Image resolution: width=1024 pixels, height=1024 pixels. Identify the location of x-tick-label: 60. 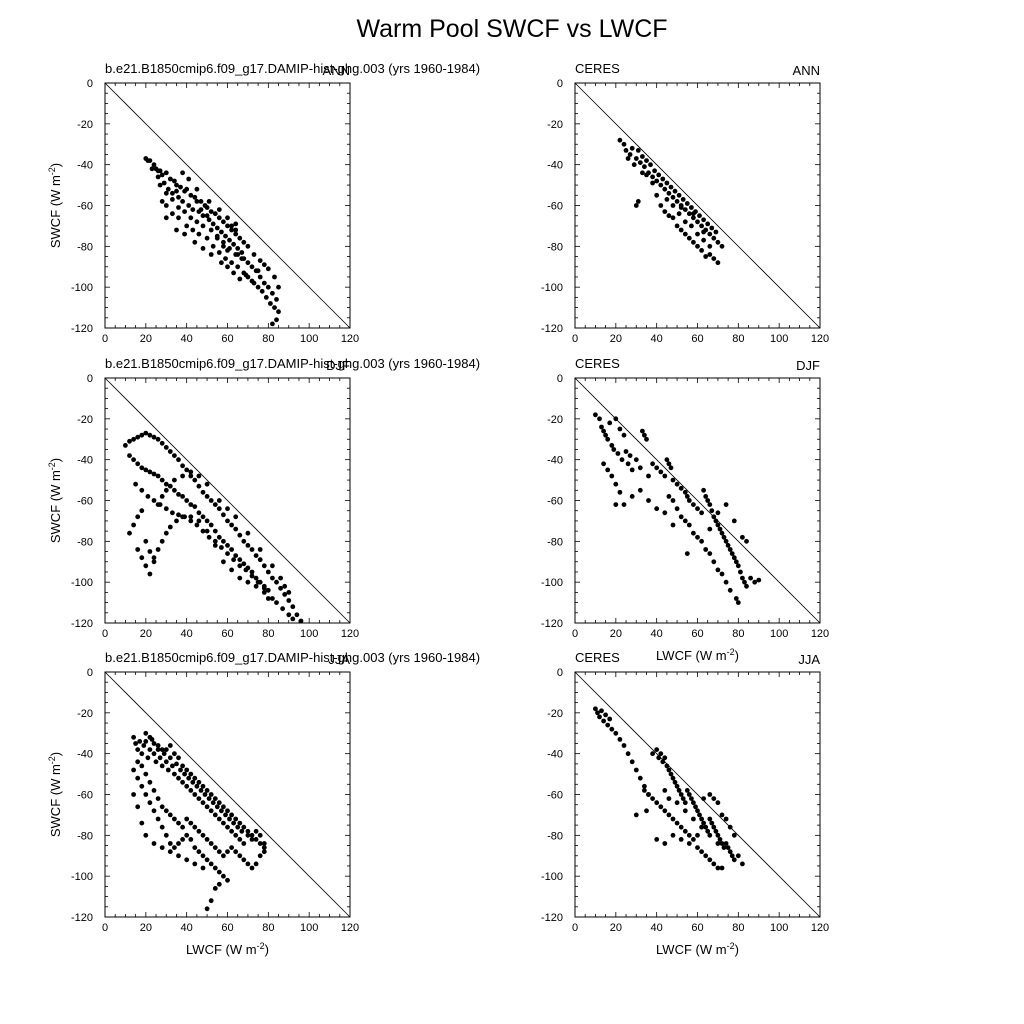
(697, 634).